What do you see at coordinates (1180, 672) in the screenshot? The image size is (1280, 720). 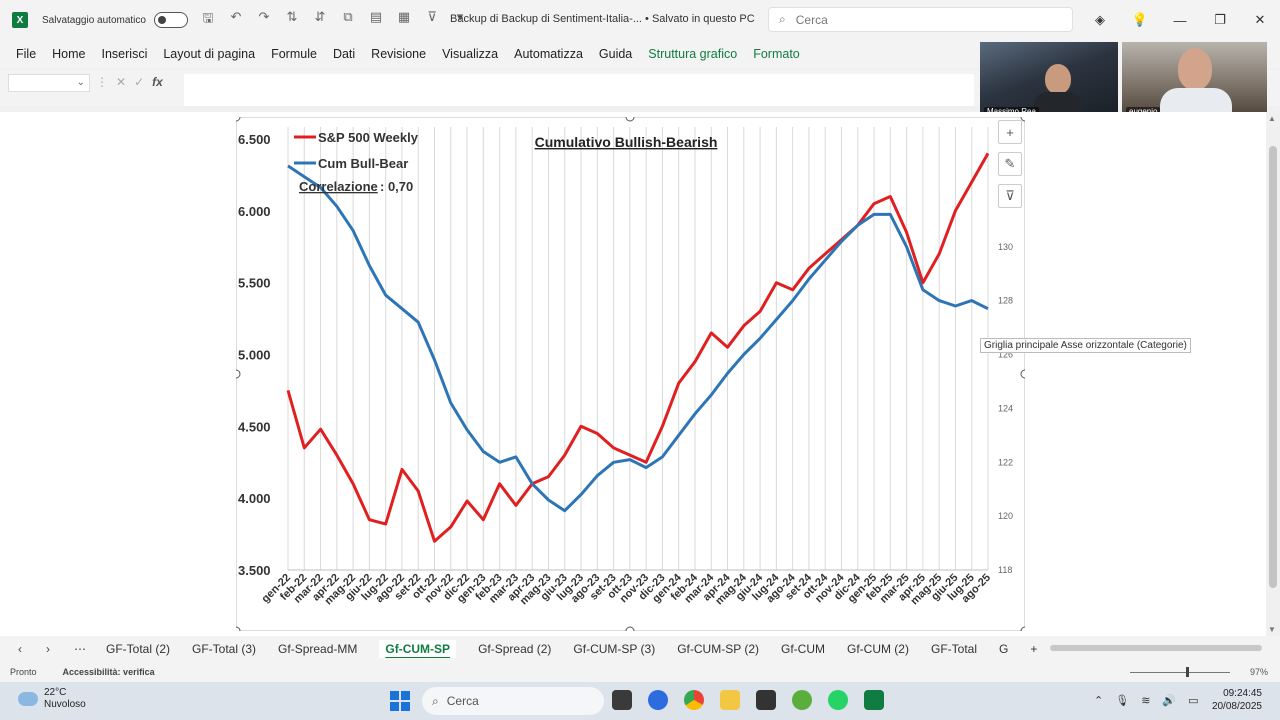 I see `zoom-slider` at bounding box center [1180, 672].